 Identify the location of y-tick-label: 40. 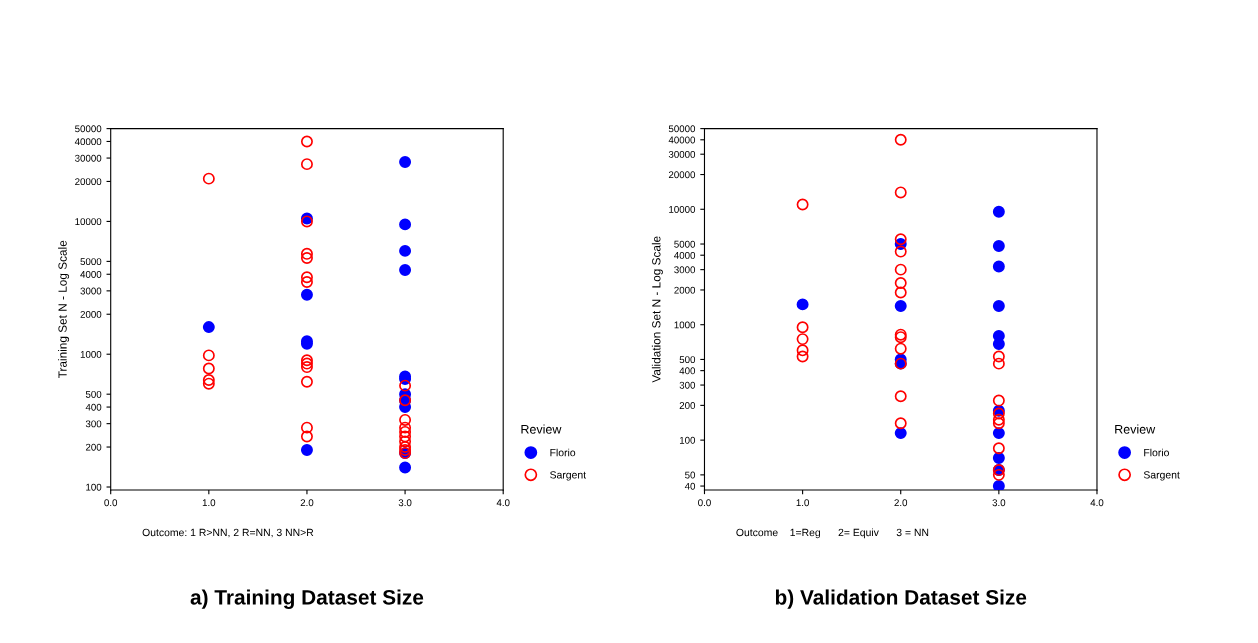
(690, 486).